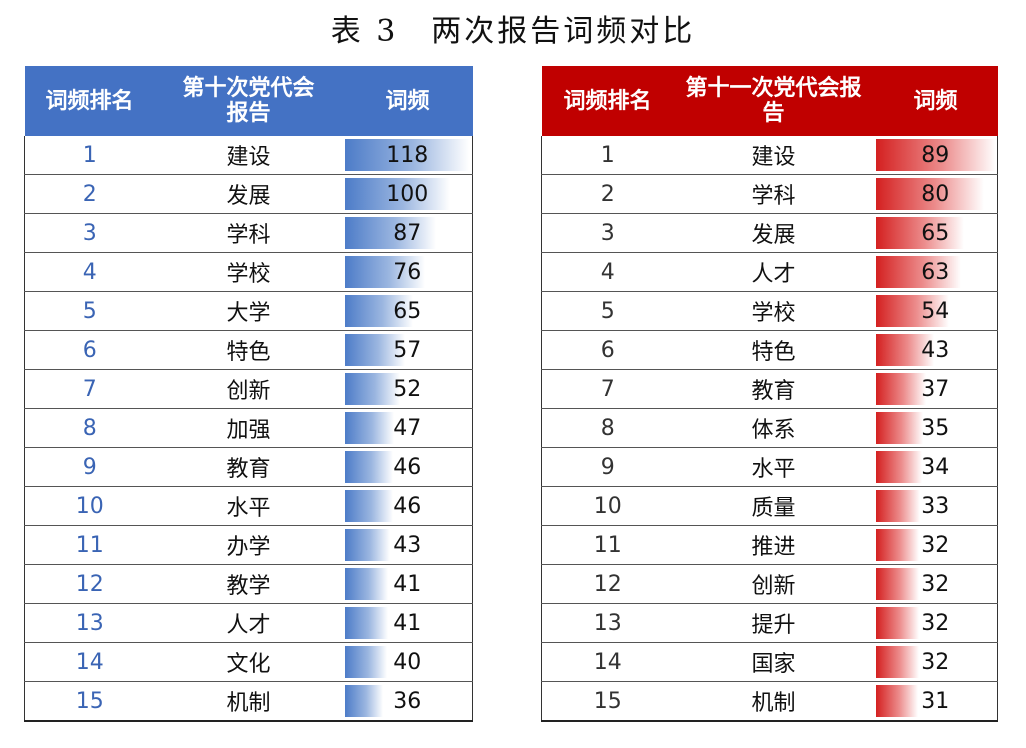 This screenshot has height=748, width=1026. Describe the element at coordinates (607, 428) in the screenshot. I see `right-rank-cell: 8` at that location.